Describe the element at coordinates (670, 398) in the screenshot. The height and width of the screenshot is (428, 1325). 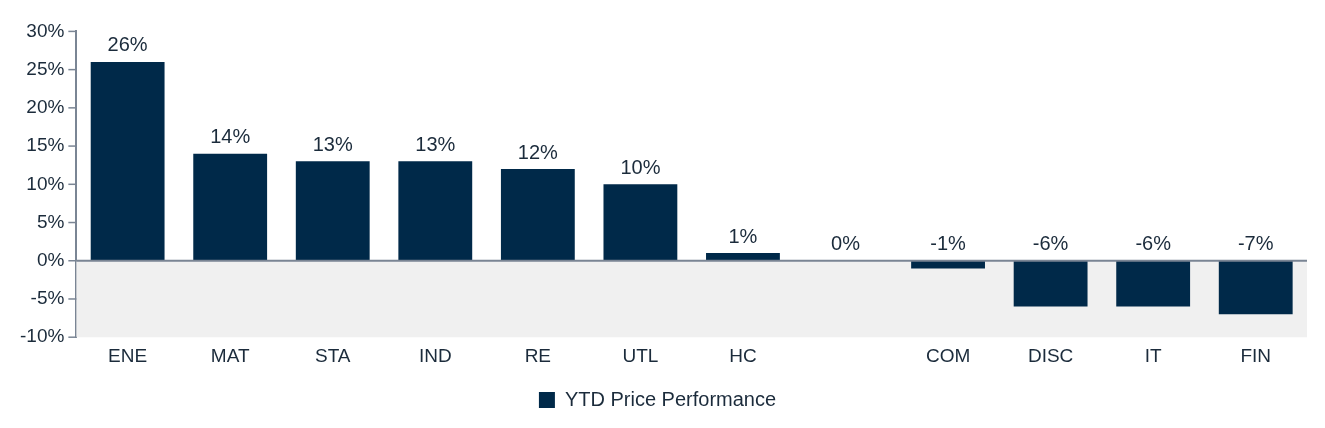
I see `legend-label: YTD Price Performance` at that location.